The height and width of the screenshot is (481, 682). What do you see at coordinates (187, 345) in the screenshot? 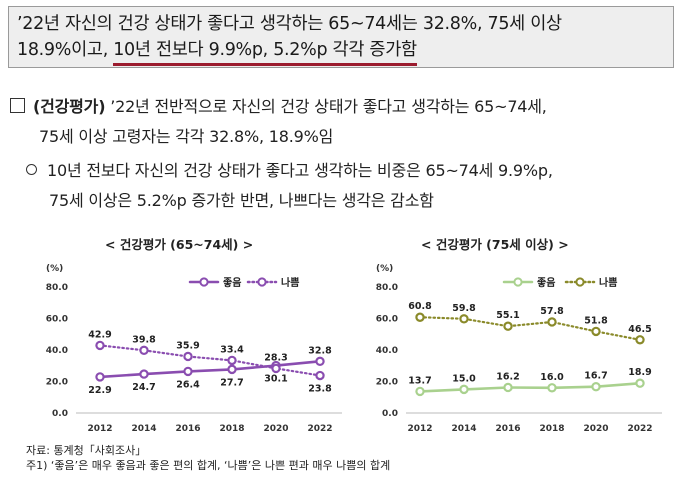
I see `data-label: 35.9` at bounding box center [187, 345].